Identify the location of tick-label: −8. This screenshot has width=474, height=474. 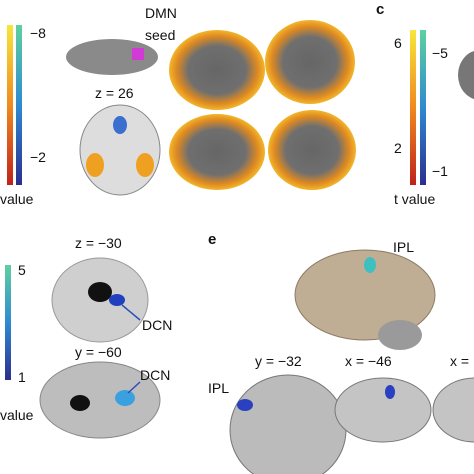
(38, 33).